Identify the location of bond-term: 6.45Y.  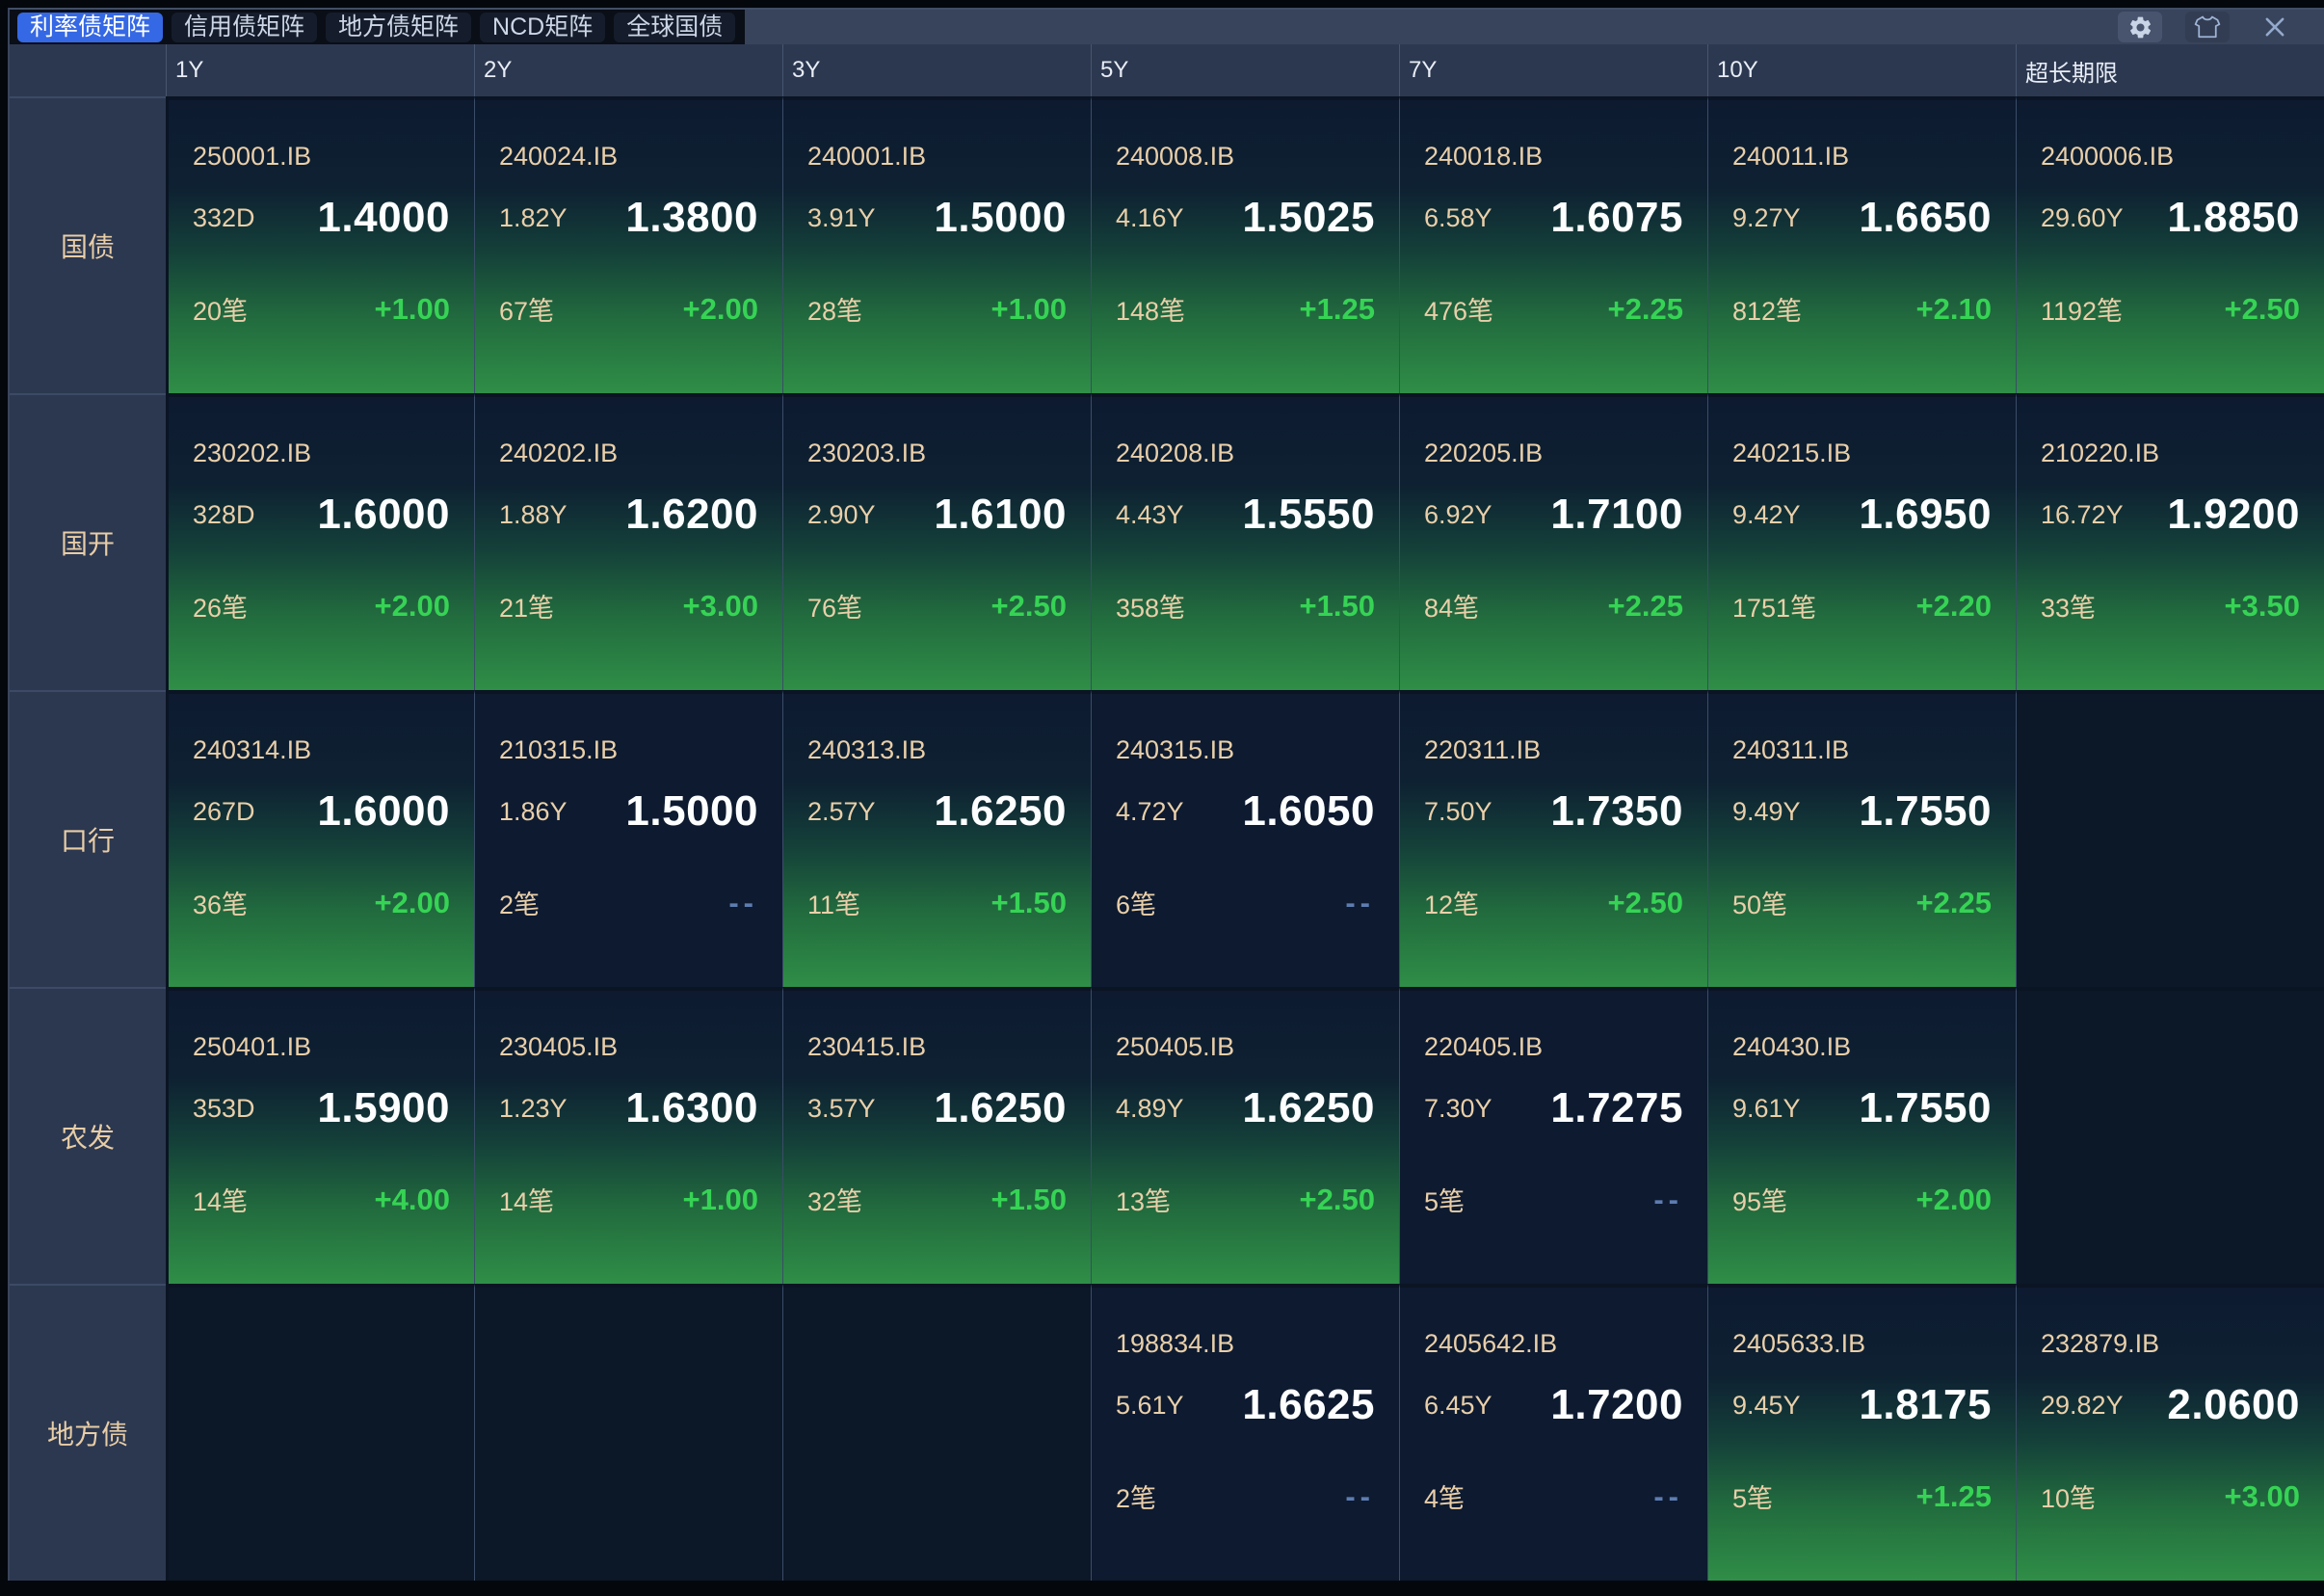
(1458, 1405).